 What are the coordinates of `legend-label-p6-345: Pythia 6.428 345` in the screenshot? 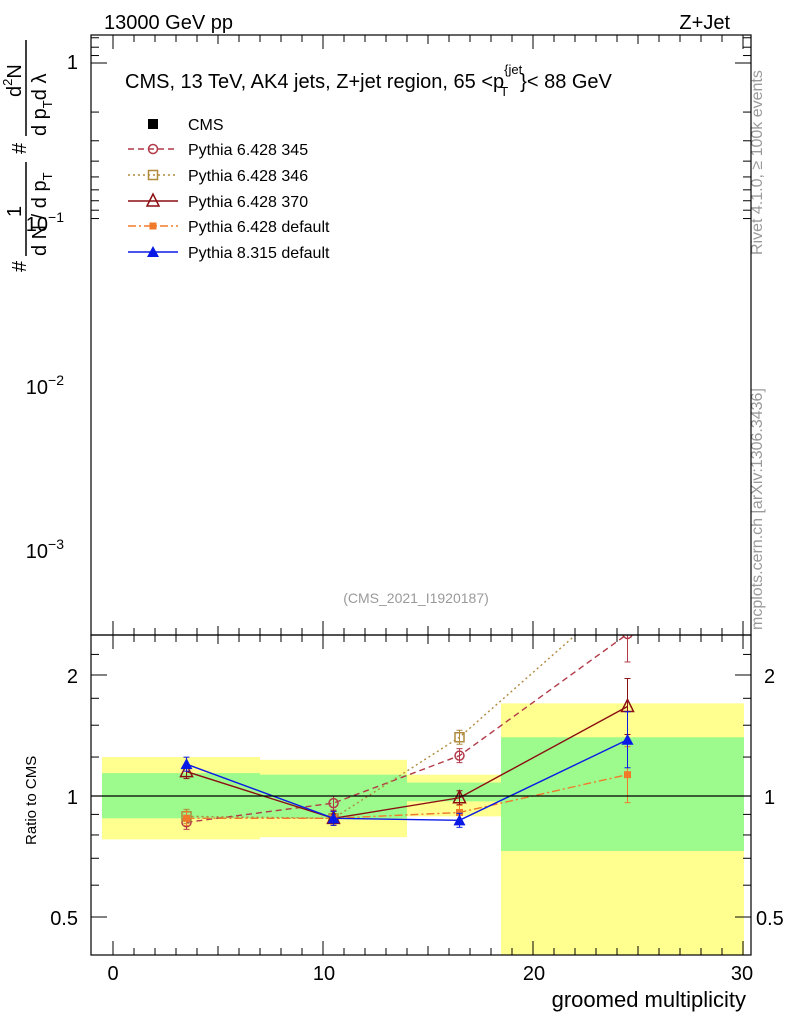 It's located at (248, 150).